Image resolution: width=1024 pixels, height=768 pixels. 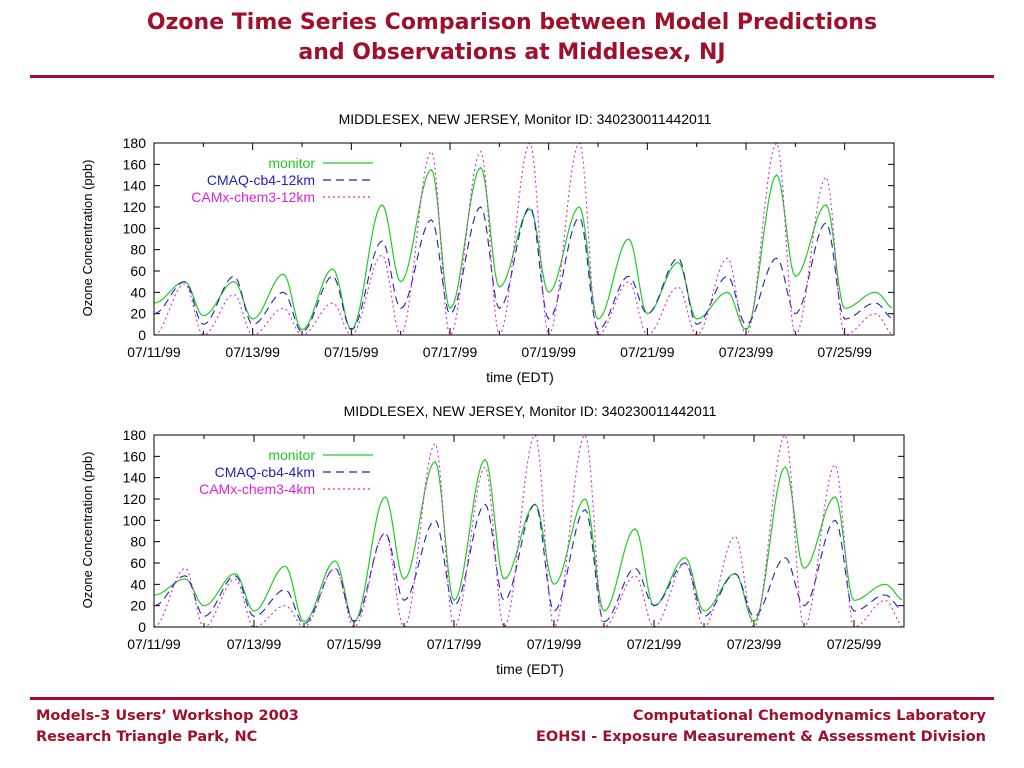 I want to click on legend-label: CMAQ-cb4-12km, so click(x=261, y=180).